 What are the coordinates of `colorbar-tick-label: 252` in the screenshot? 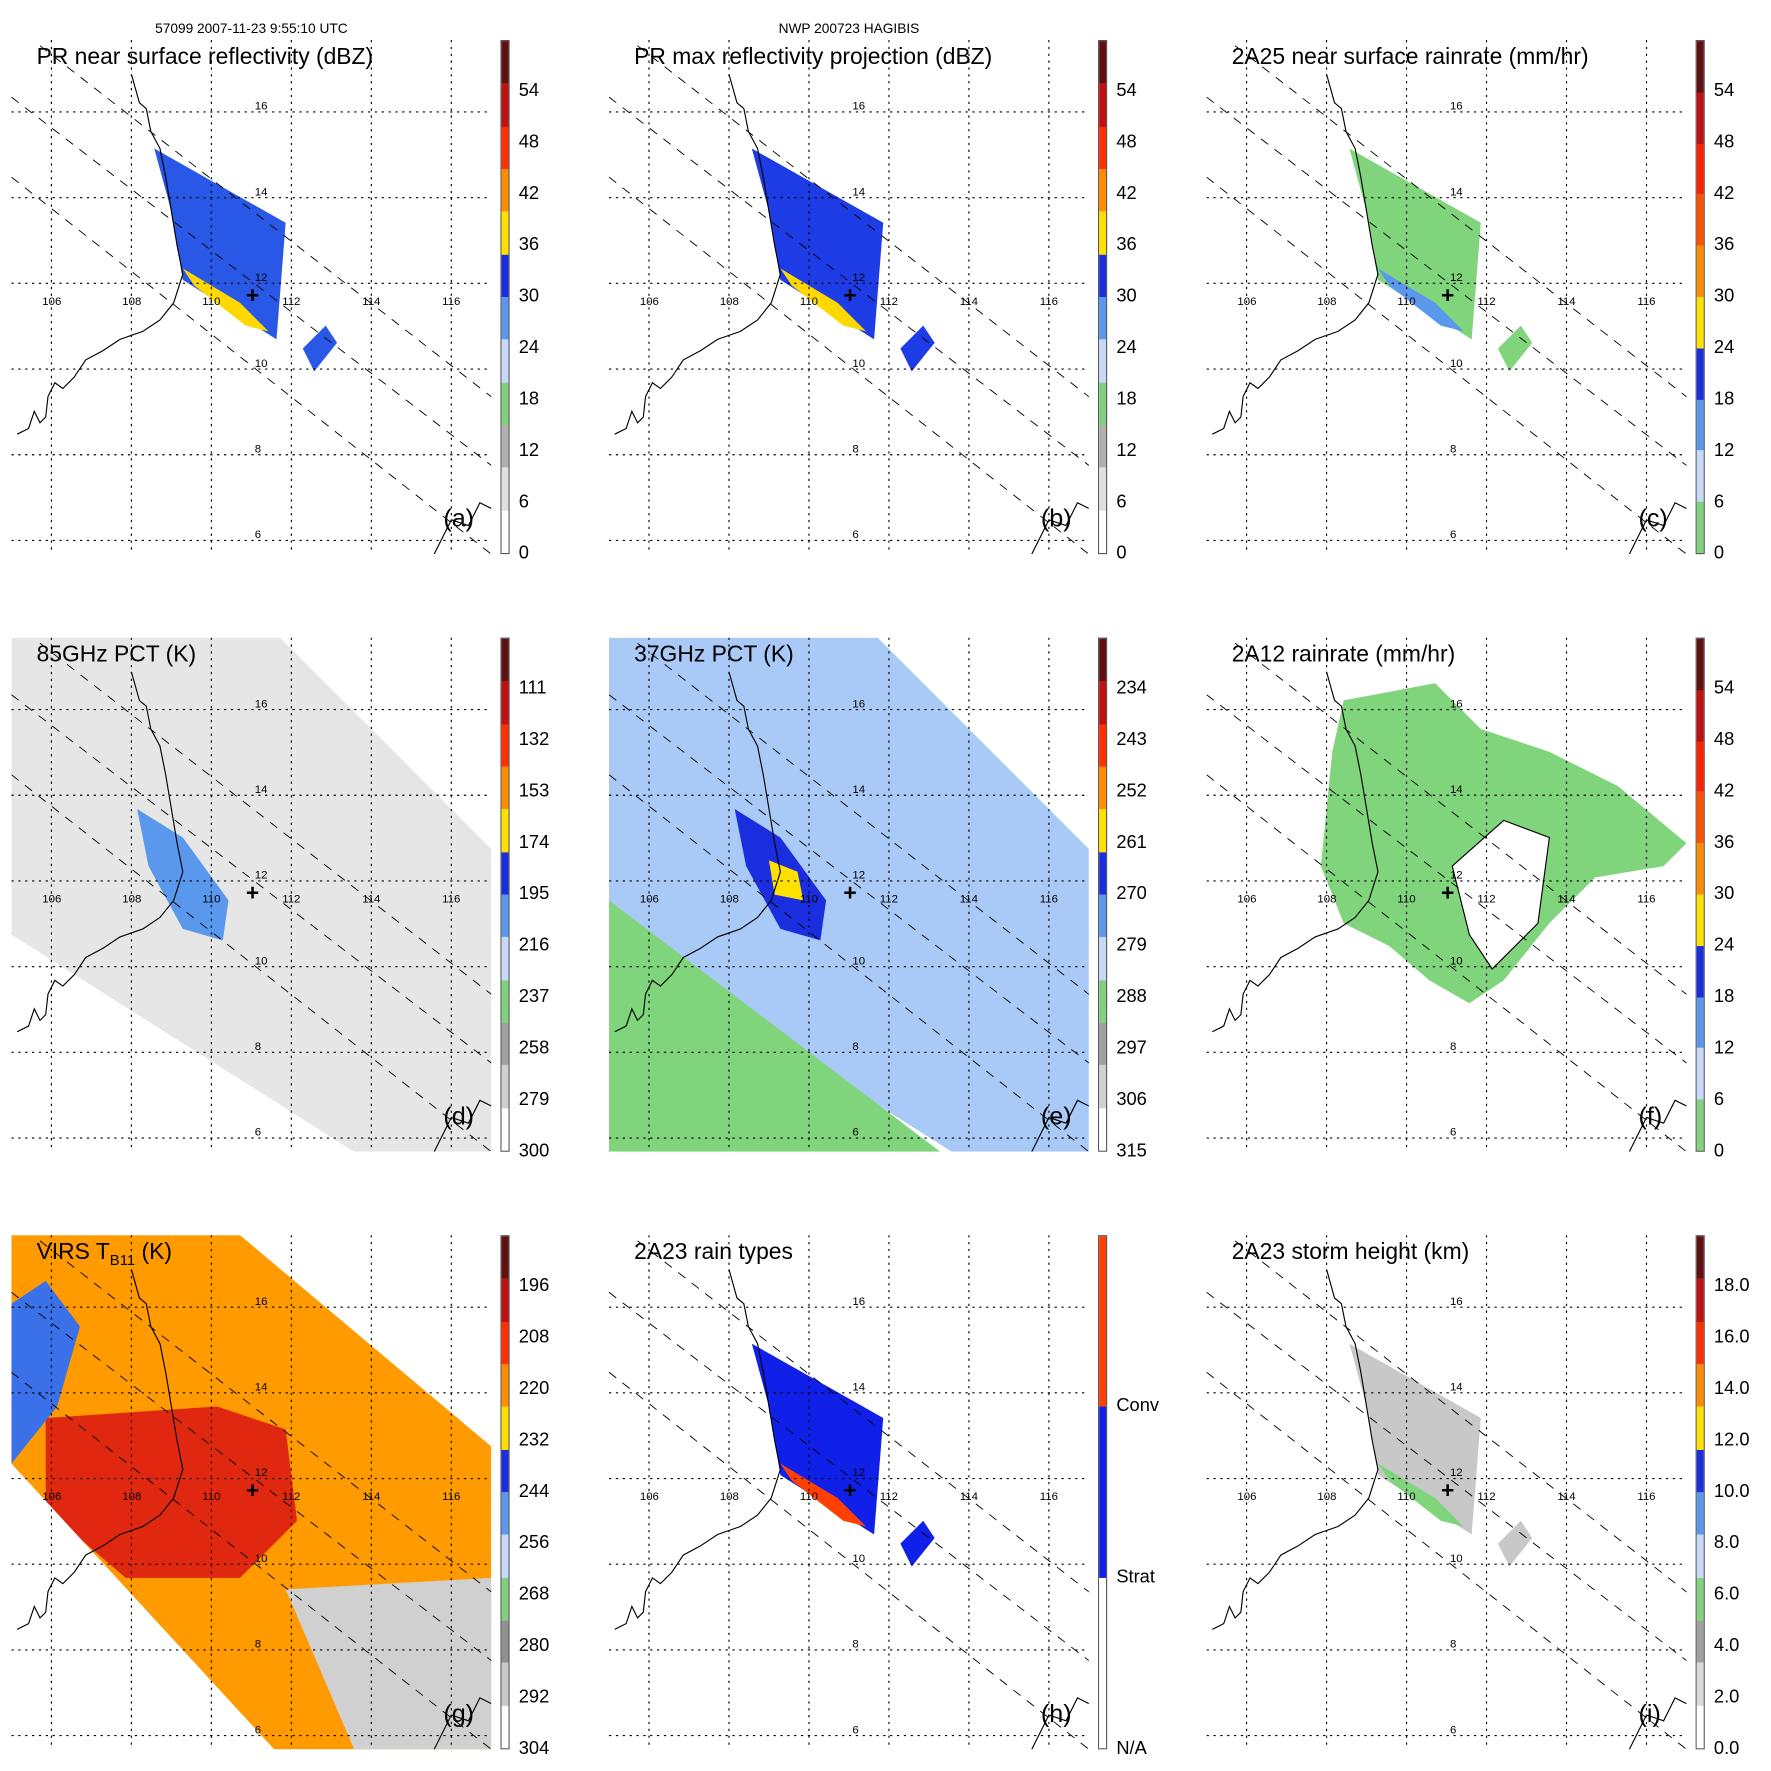 It's located at (1131, 791).